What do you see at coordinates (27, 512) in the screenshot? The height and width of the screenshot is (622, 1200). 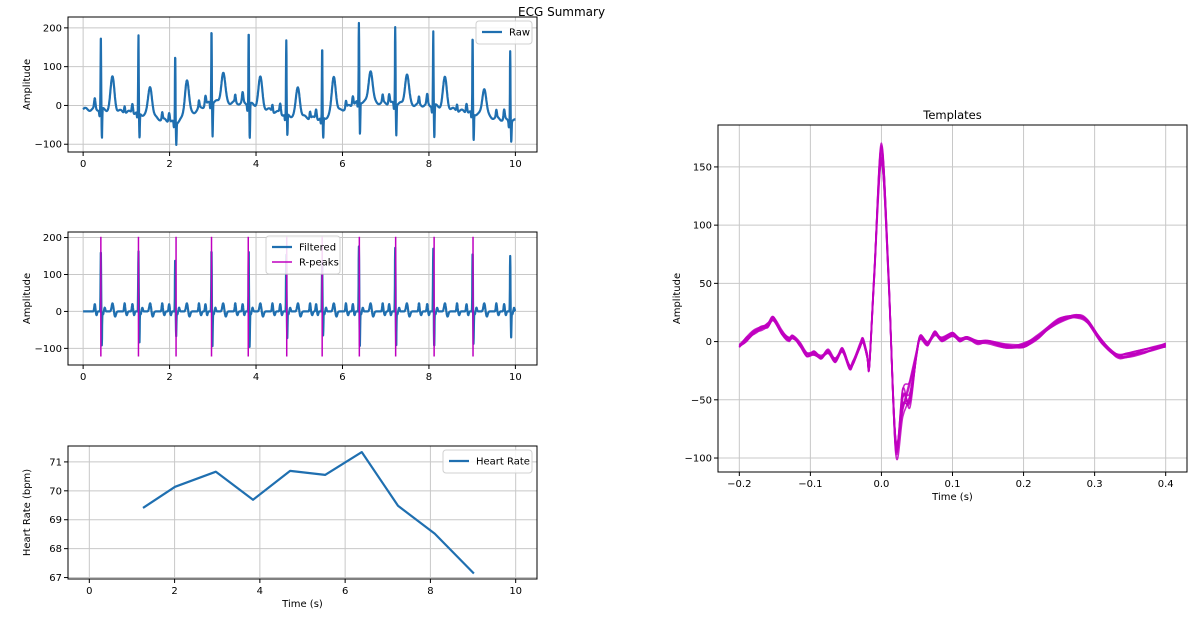 I see `y-axis-label: Heart Rate (bpm)` at bounding box center [27, 512].